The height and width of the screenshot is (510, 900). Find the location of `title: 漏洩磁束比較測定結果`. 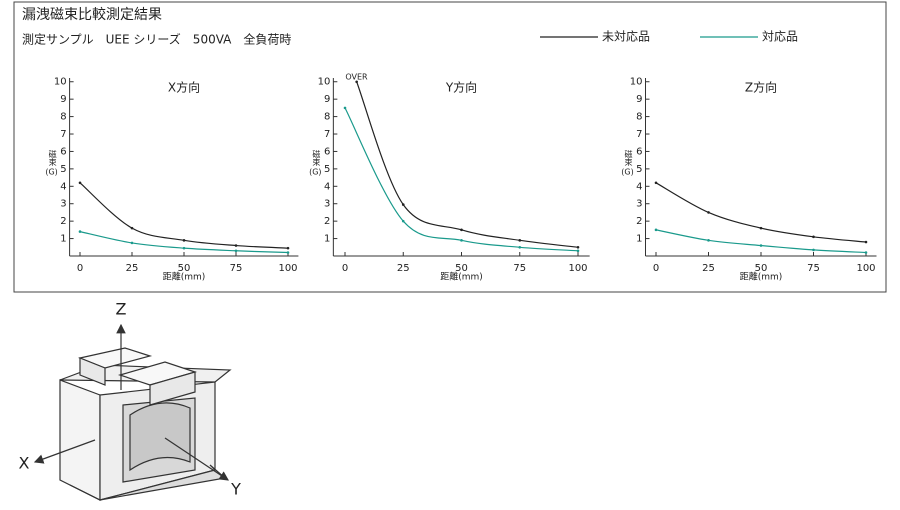

title: 漏洩磁束比較測定結果 is located at coordinates (92, 15).